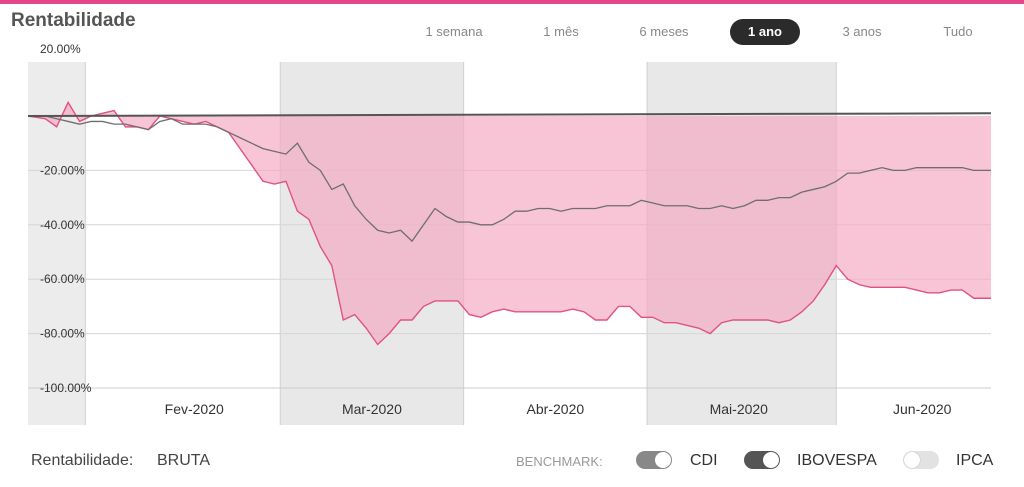  What do you see at coordinates (654, 460) in the screenshot?
I see `cdi-toggle` at bounding box center [654, 460].